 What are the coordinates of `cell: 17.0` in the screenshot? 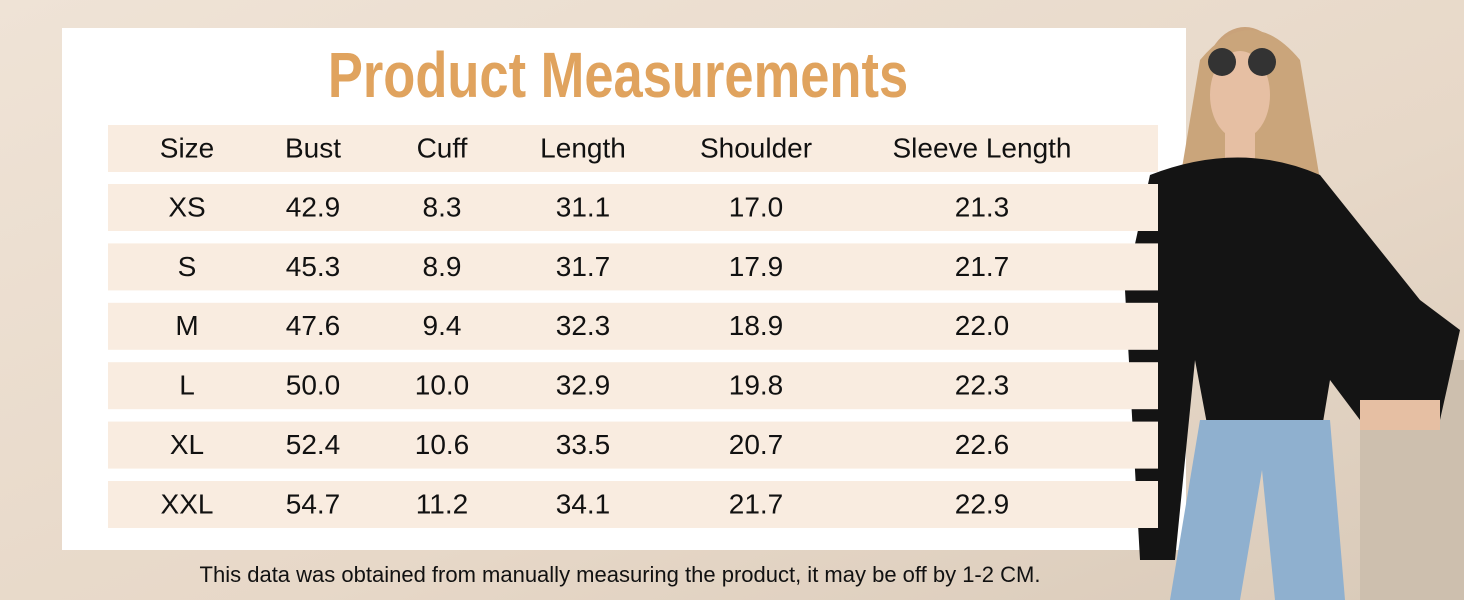 It's located at (756, 206).